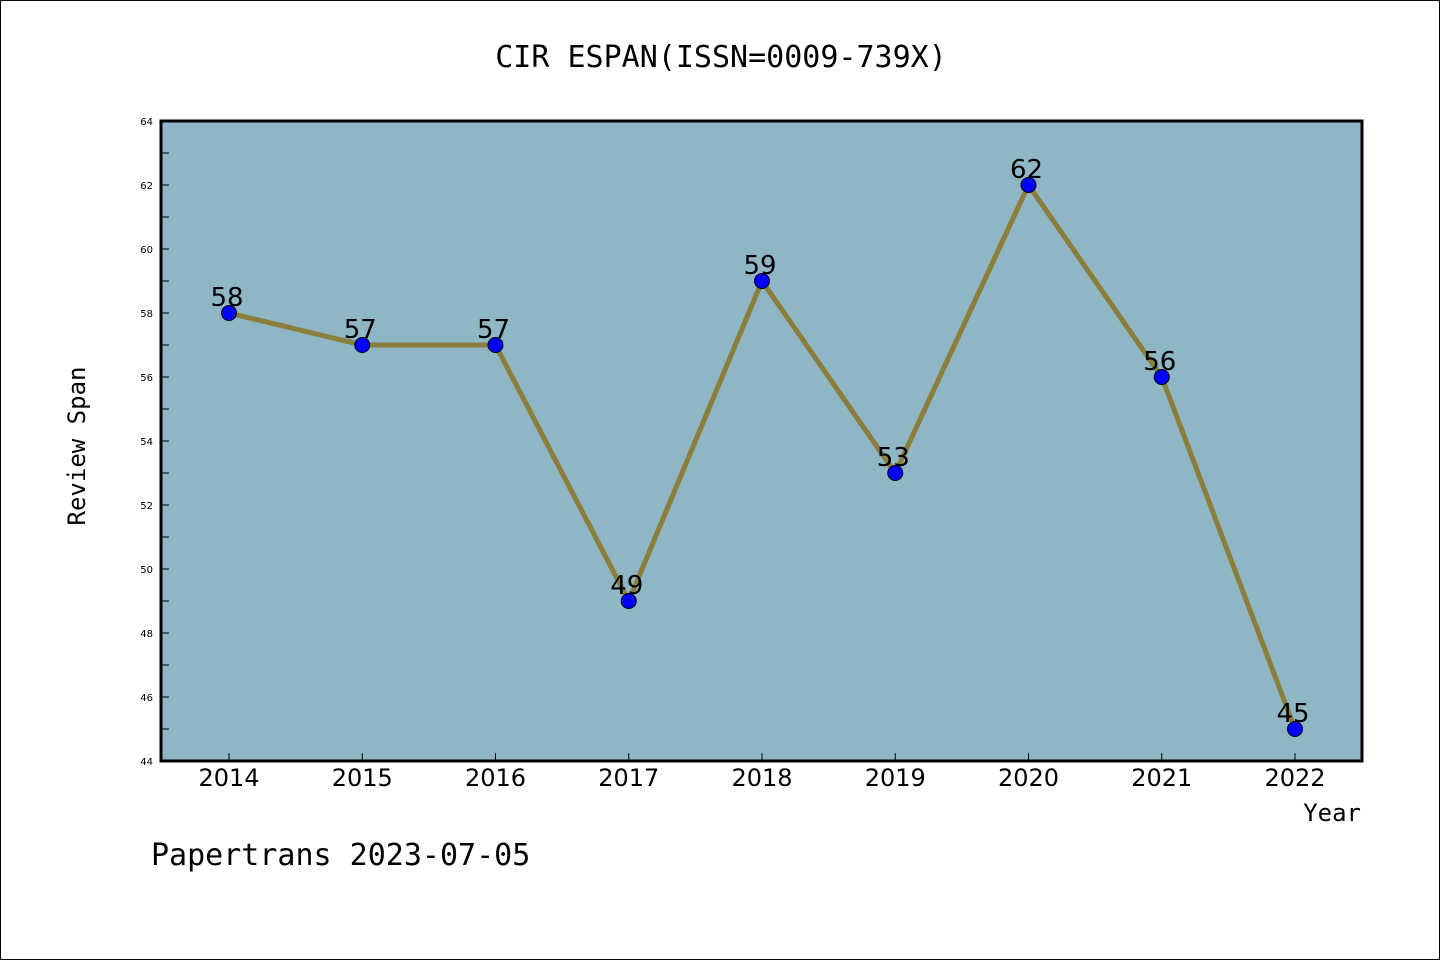 This screenshot has height=961, width=1440. I want to click on chart-title: CIR ESPAN(ISSN=0009-739X), so click(721, 57).